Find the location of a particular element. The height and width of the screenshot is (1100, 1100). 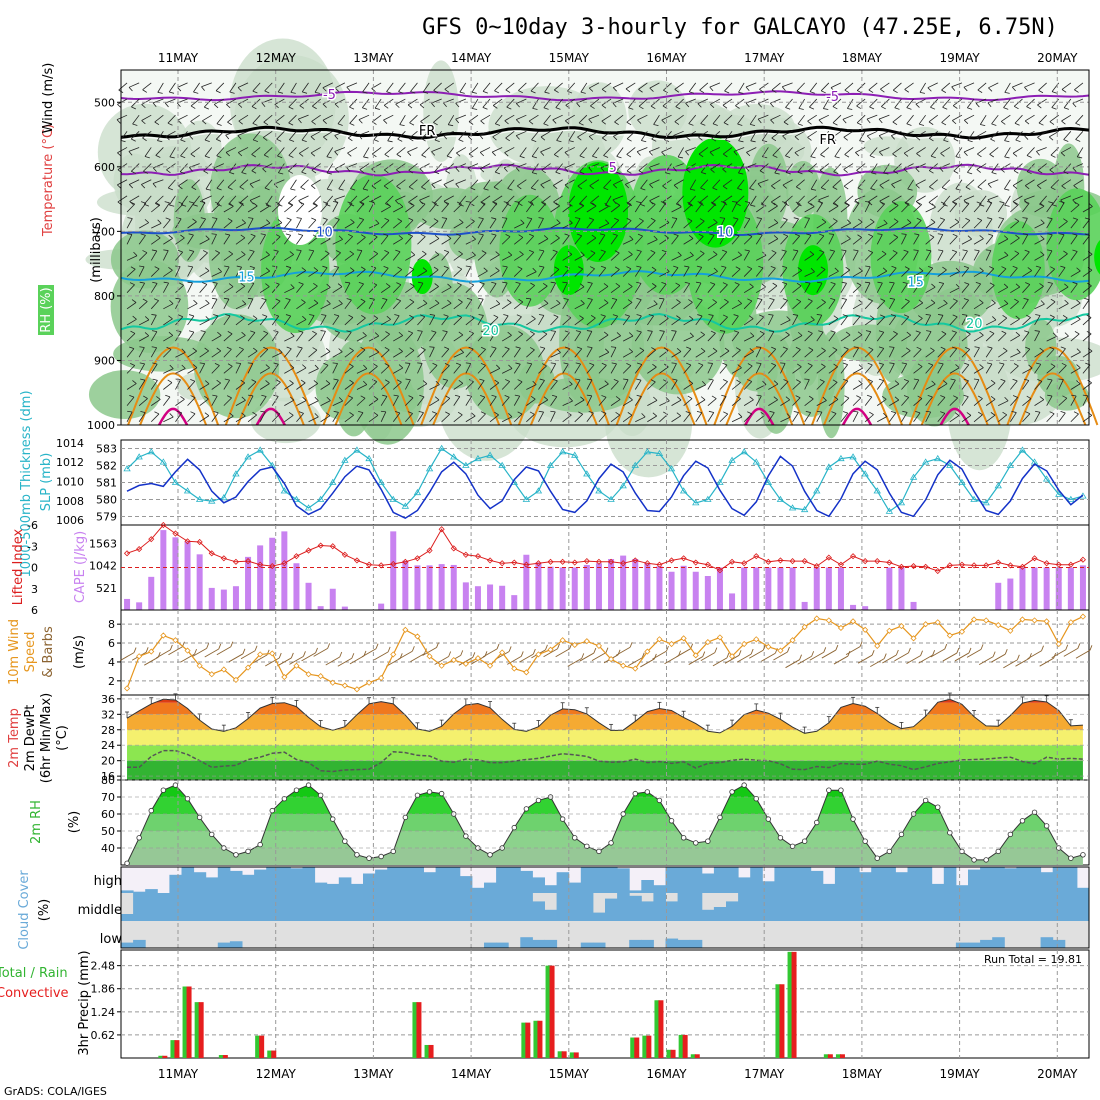

rh-shade-mid is located at coordinates (779, 340).